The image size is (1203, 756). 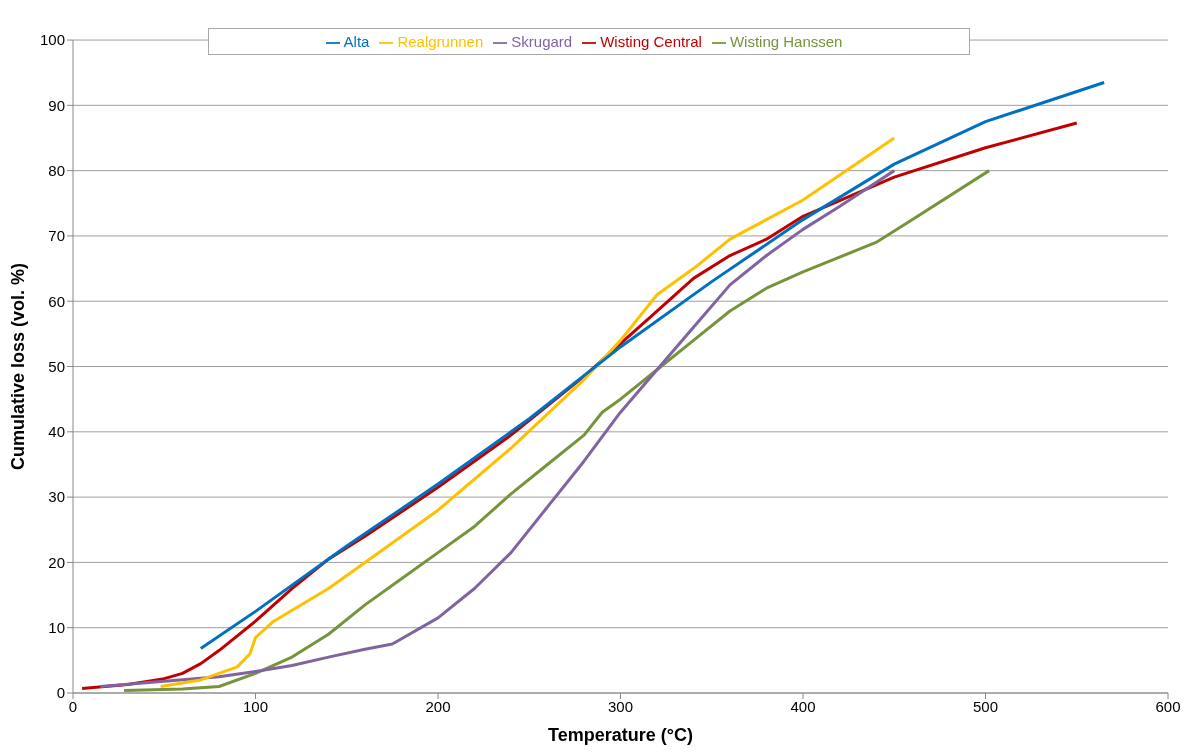 I want to click on y-tick-label: 20, so click(x=56, y=562).